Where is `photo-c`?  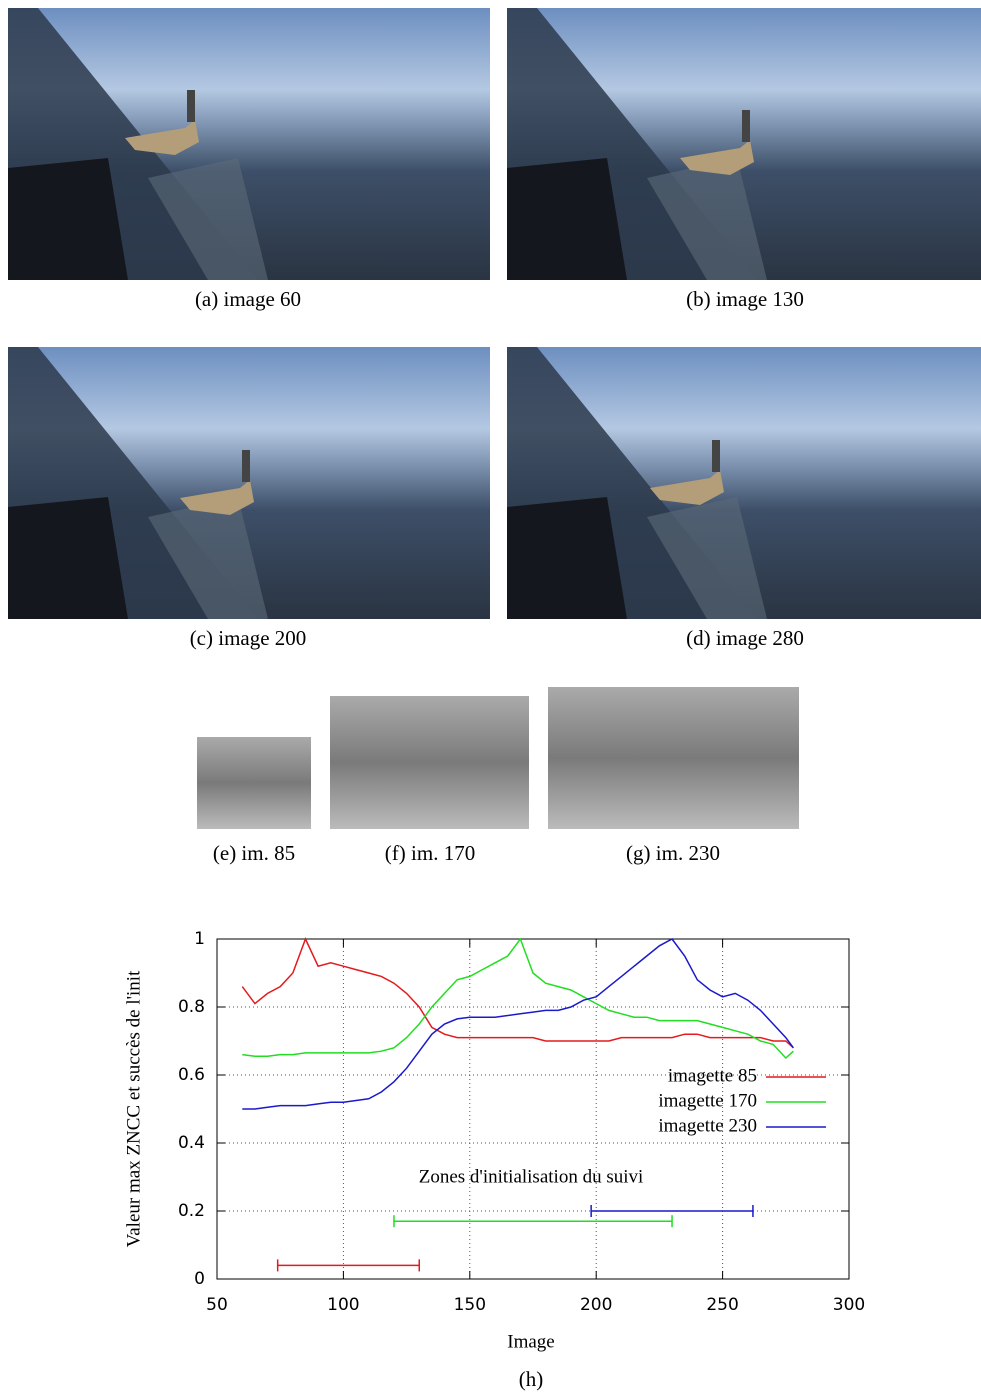 photo-c is located at coordinates (249, 483).